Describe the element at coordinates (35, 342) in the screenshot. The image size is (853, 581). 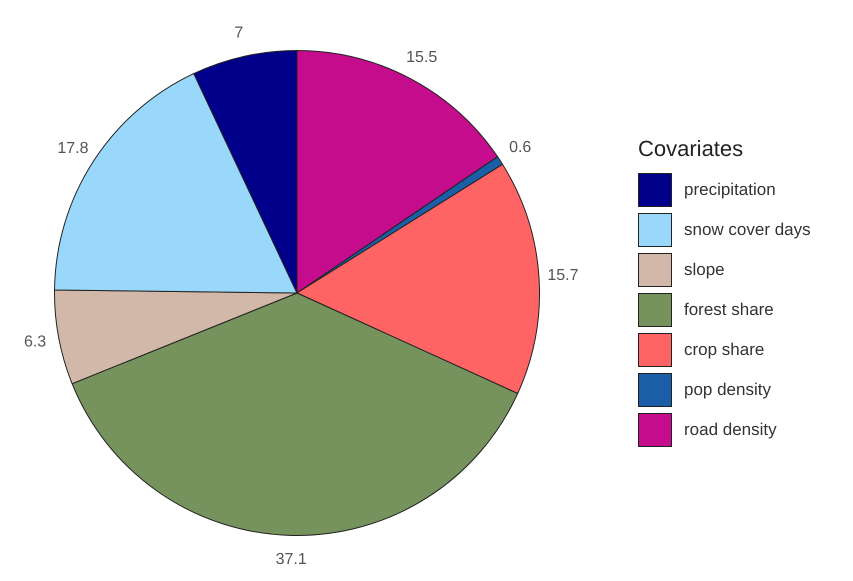
I see `data-label: 6.3` at that location.